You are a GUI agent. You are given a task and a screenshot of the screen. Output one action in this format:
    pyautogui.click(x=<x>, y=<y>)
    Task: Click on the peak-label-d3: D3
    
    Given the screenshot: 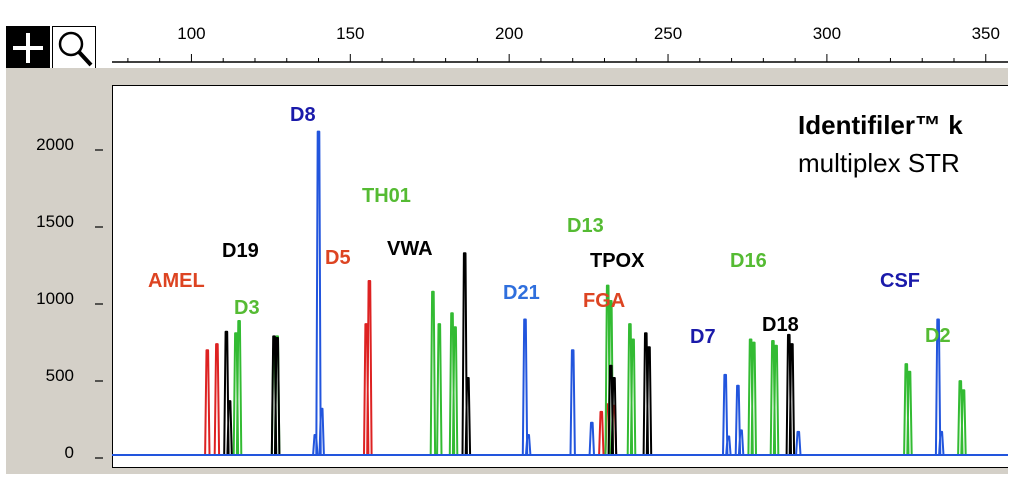 What is the action you would take?
    pyautogui.click(x=247, y=308)
    